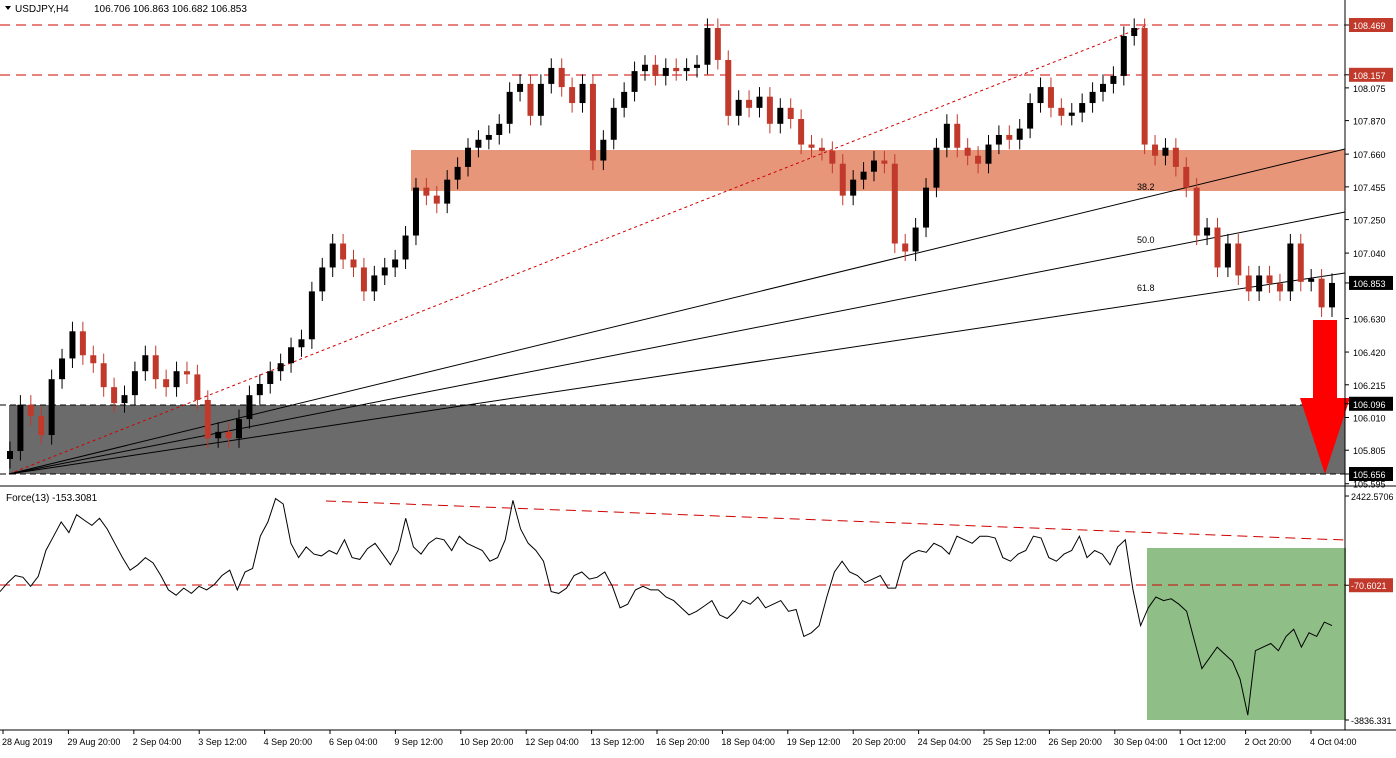 The width and height of the screenshot is (1396, 758). What do you see at coordinates (8, 8) in the screenshot?
I see `dropdown-icon` at bounding box center [8, 8].